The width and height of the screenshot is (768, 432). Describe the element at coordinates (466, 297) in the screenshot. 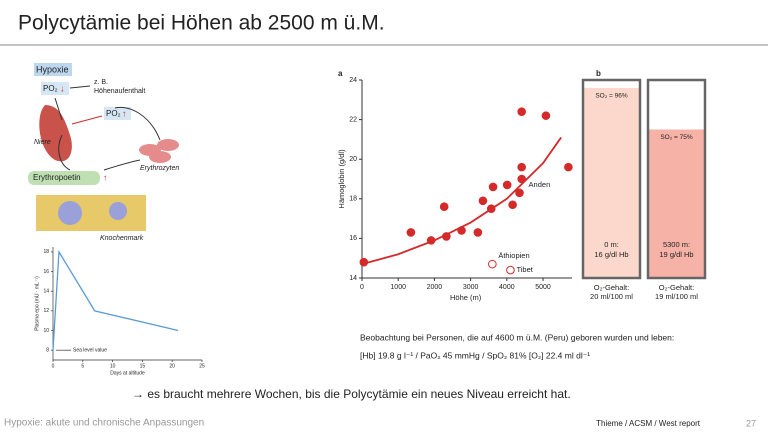

I see `x-axis-label: Höhe (m)` at that location.